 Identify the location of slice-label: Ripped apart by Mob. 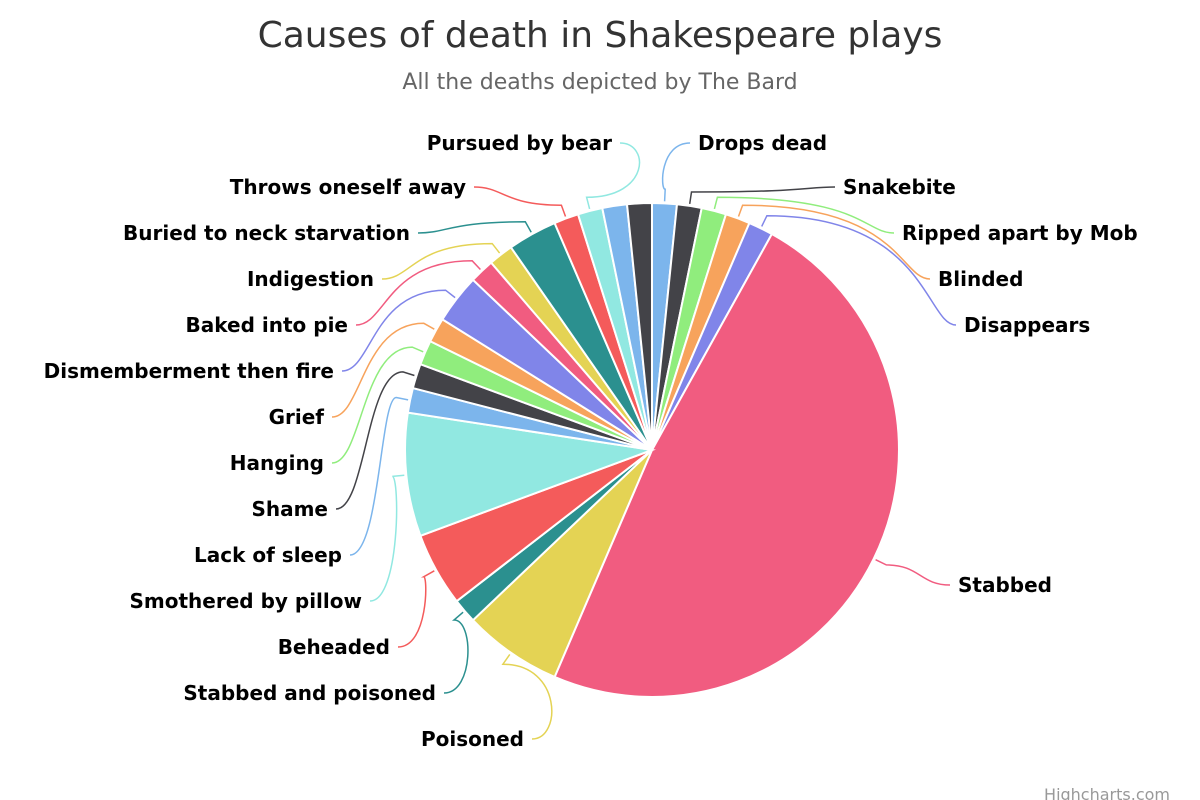
(1020, 233).